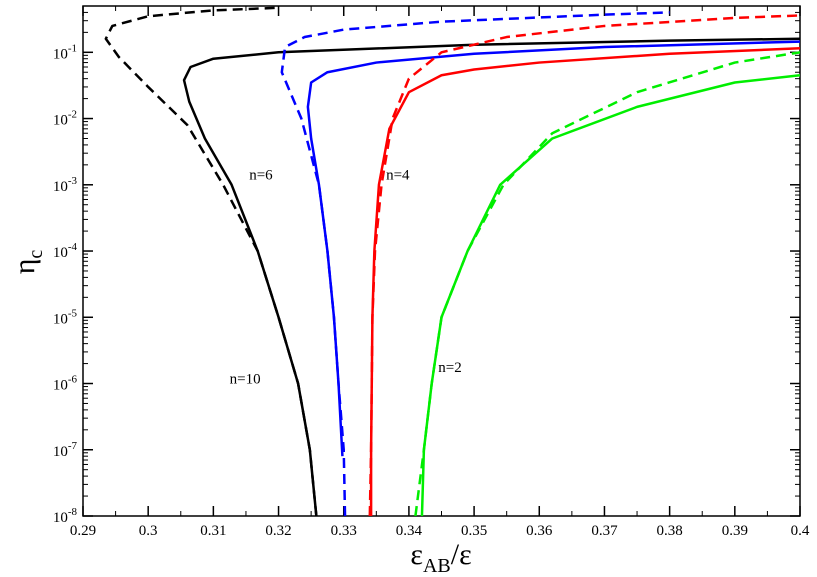  Describe the element at coordinates (278, 531) in the screenshot. I see `x-tick-label: 0.32` at that location.